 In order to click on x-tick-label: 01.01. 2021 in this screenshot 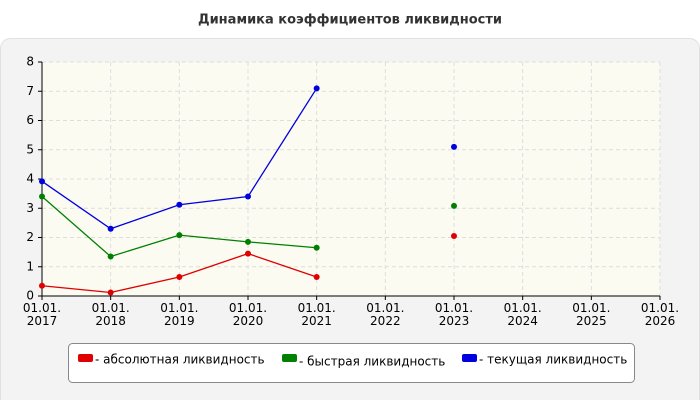, I will do `click(317, 314)`.